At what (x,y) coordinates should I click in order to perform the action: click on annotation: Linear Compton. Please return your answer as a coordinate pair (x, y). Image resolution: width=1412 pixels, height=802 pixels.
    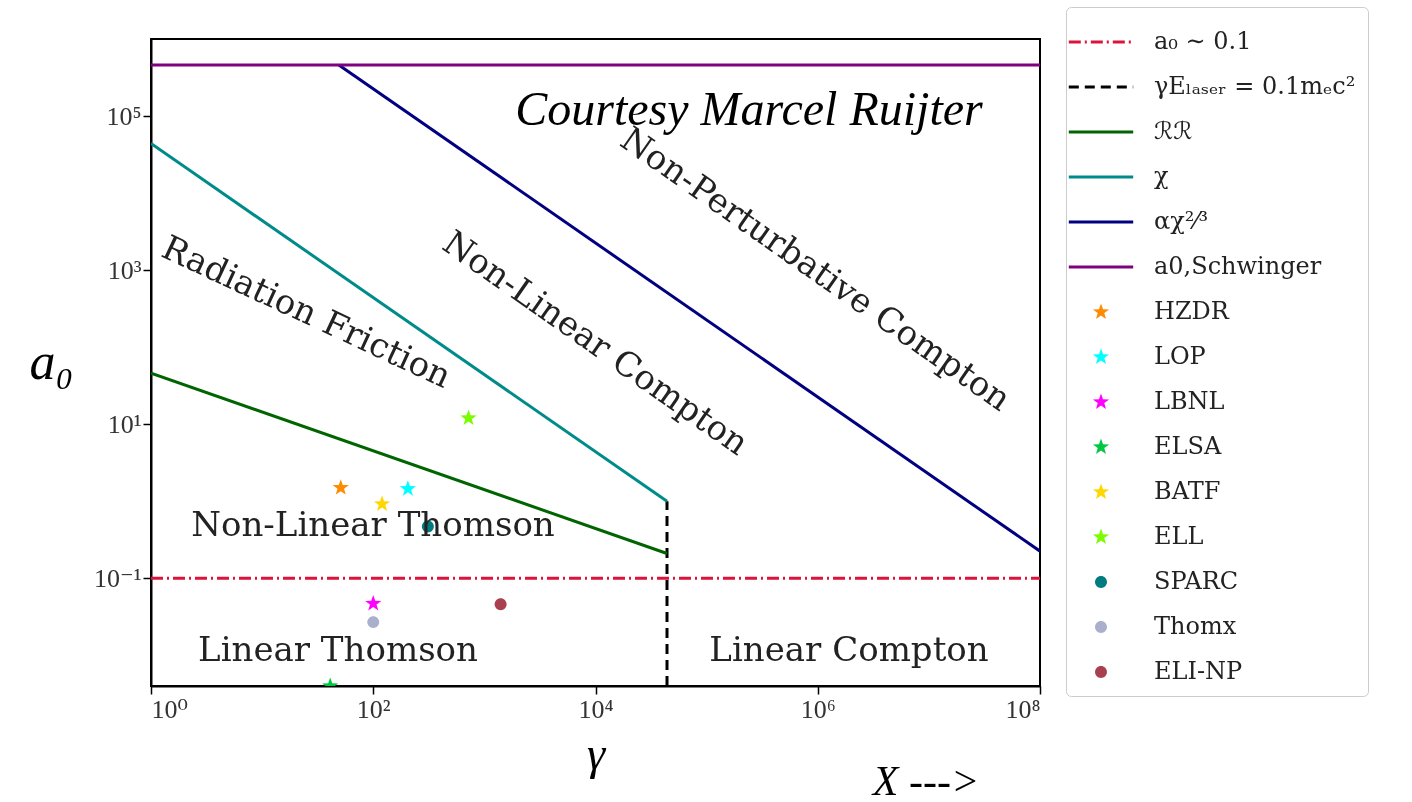
    Looking at the image, I should click on (849, 649).